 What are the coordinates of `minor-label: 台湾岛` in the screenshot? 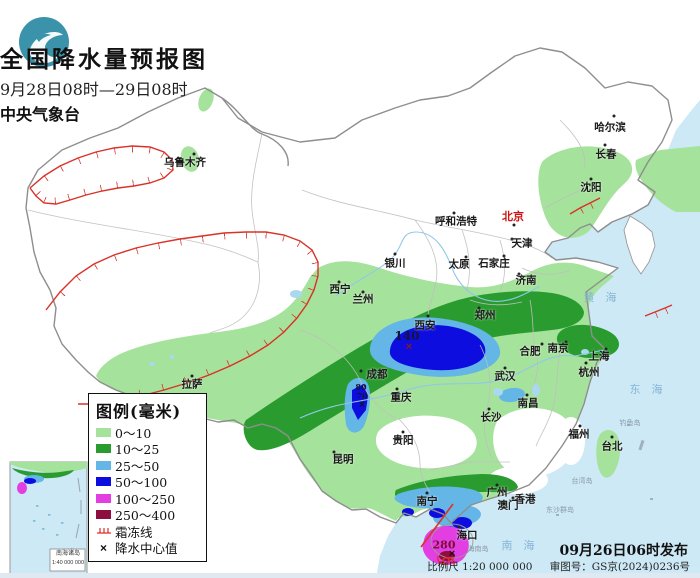 It's located at (582, 481).